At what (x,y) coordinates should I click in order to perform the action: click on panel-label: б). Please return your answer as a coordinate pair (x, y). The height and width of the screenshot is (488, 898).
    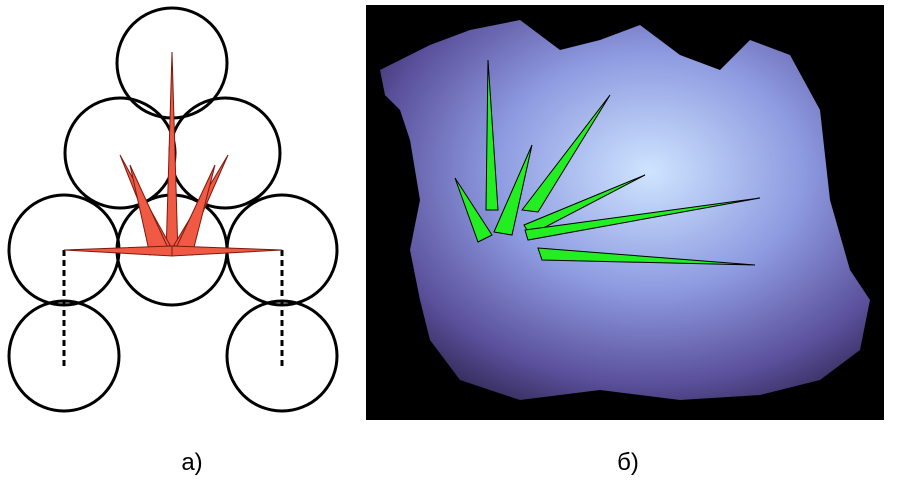
    Looking at the image, I should click on (628, 462).